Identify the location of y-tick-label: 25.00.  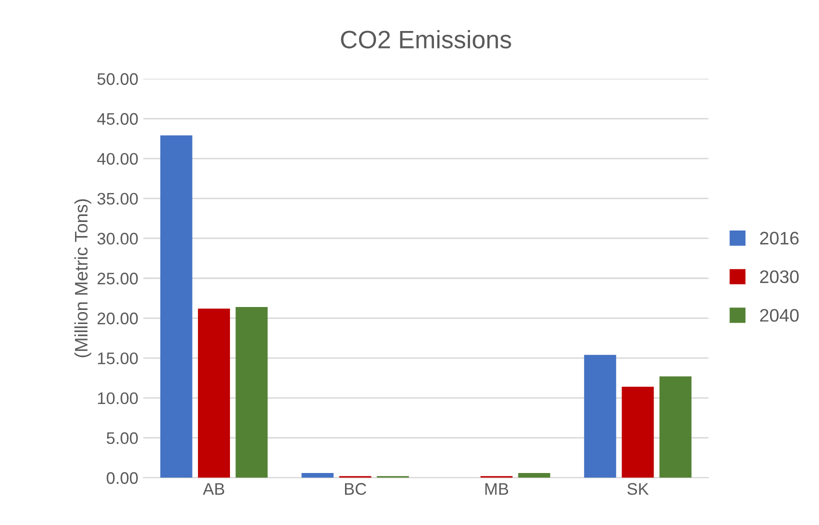
(118, 278).